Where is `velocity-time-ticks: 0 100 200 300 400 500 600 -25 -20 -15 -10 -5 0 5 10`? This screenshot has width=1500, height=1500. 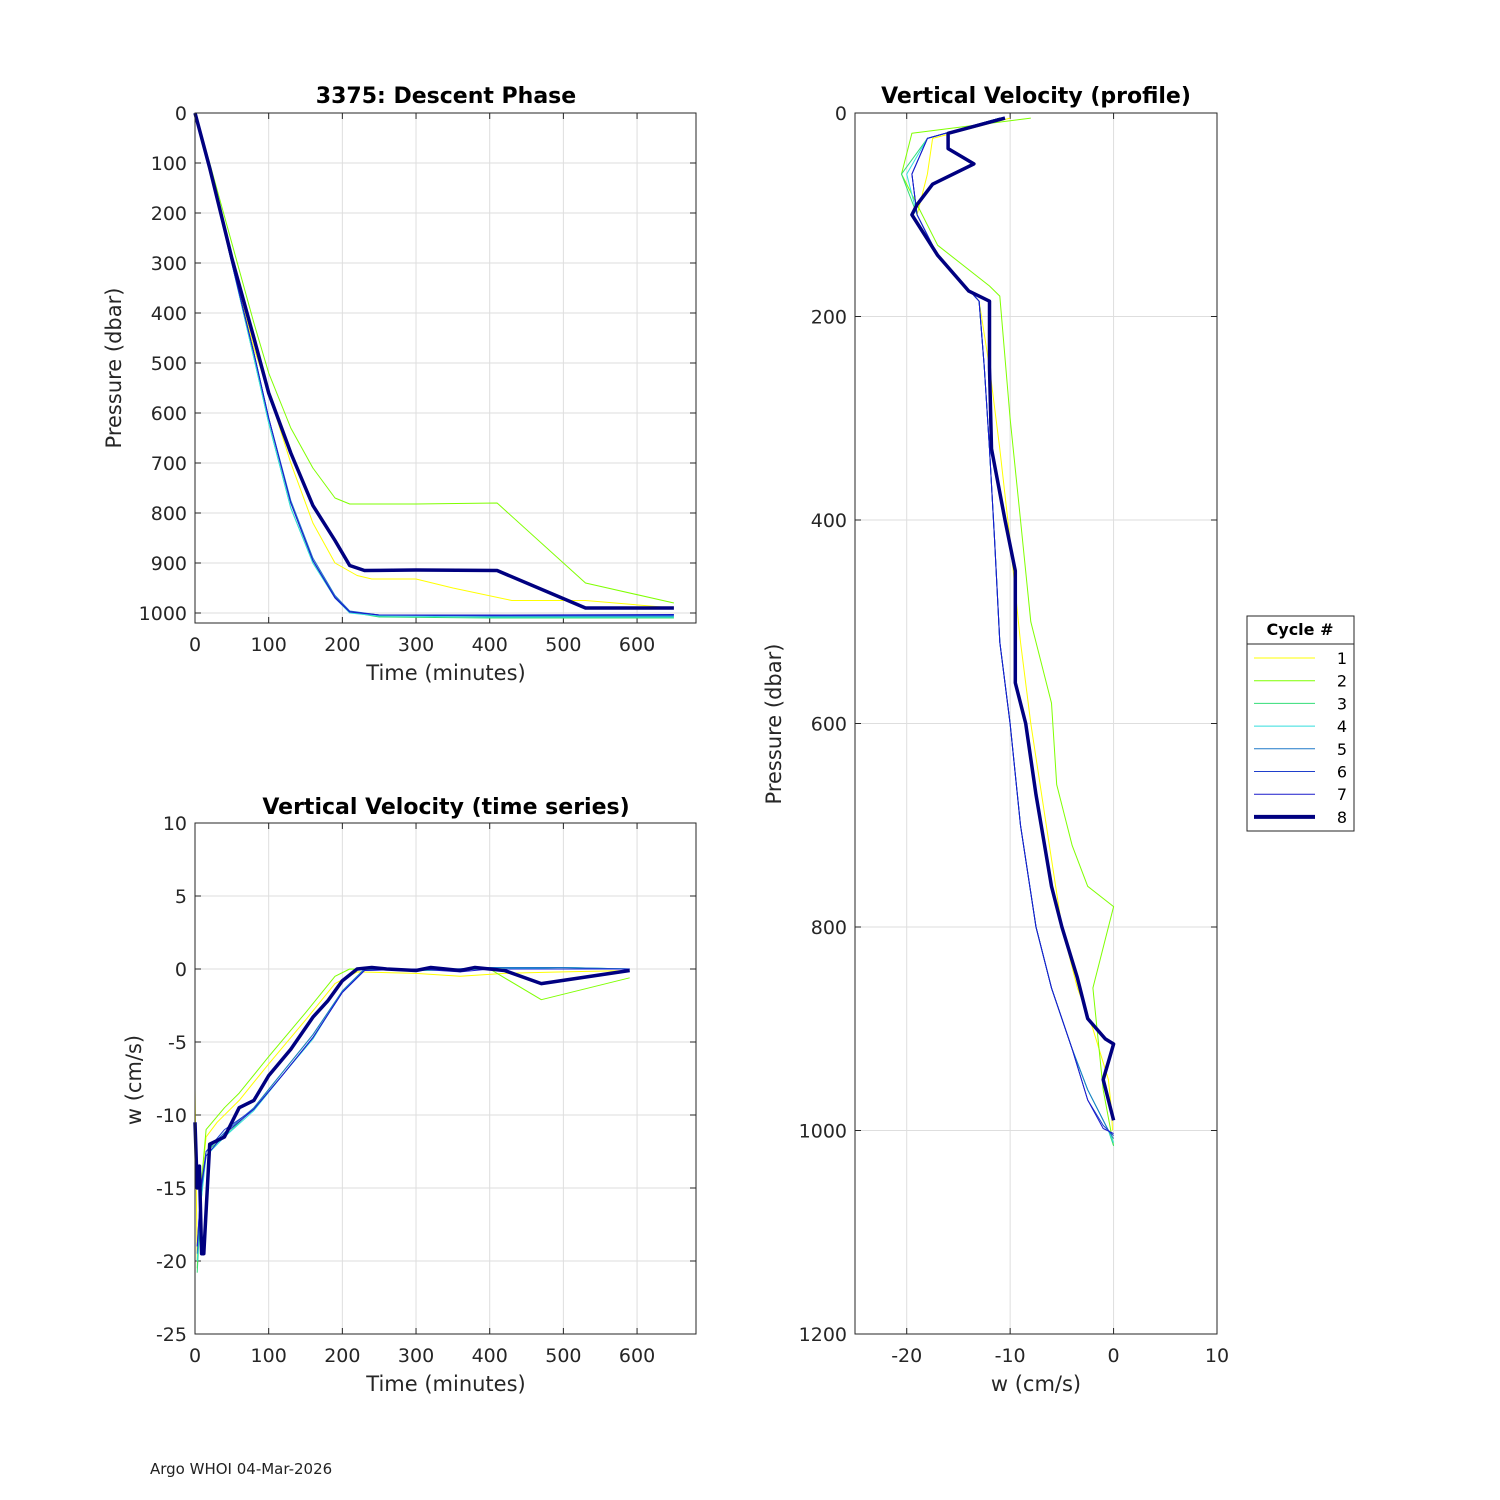
velocity-time-ticks: 0 100 200 300 400 500 600 -25 -20 -15 -10 -5 0 5 10 is located at coordinates (426, 1090).